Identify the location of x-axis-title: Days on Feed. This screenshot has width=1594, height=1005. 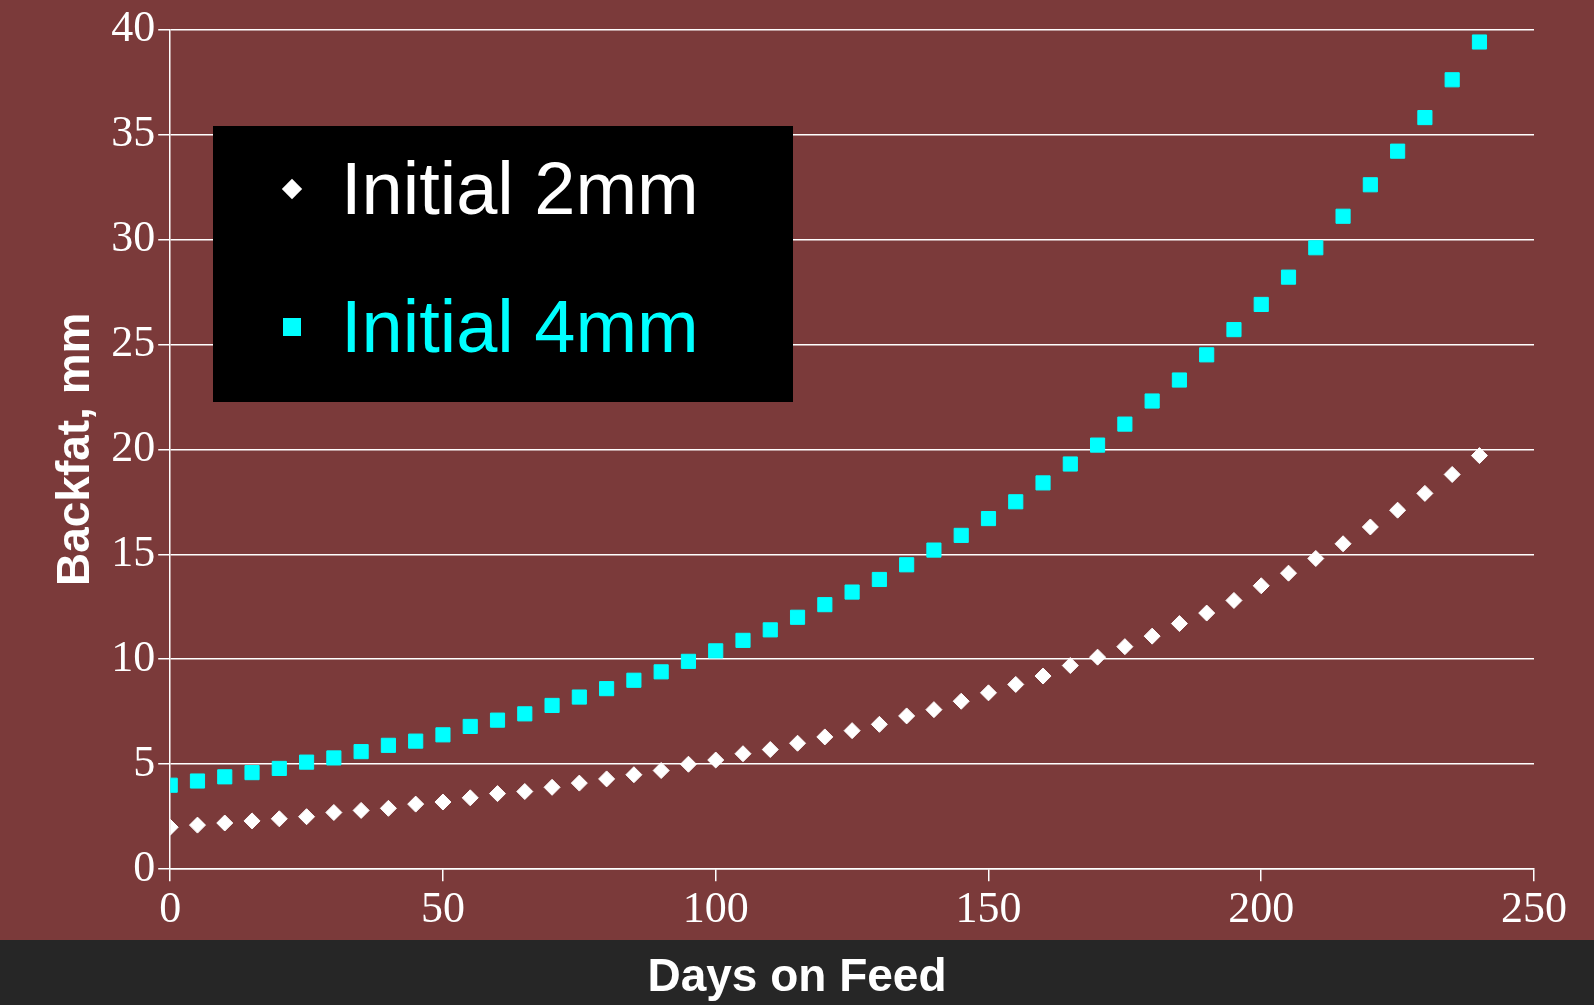
(797, 972).